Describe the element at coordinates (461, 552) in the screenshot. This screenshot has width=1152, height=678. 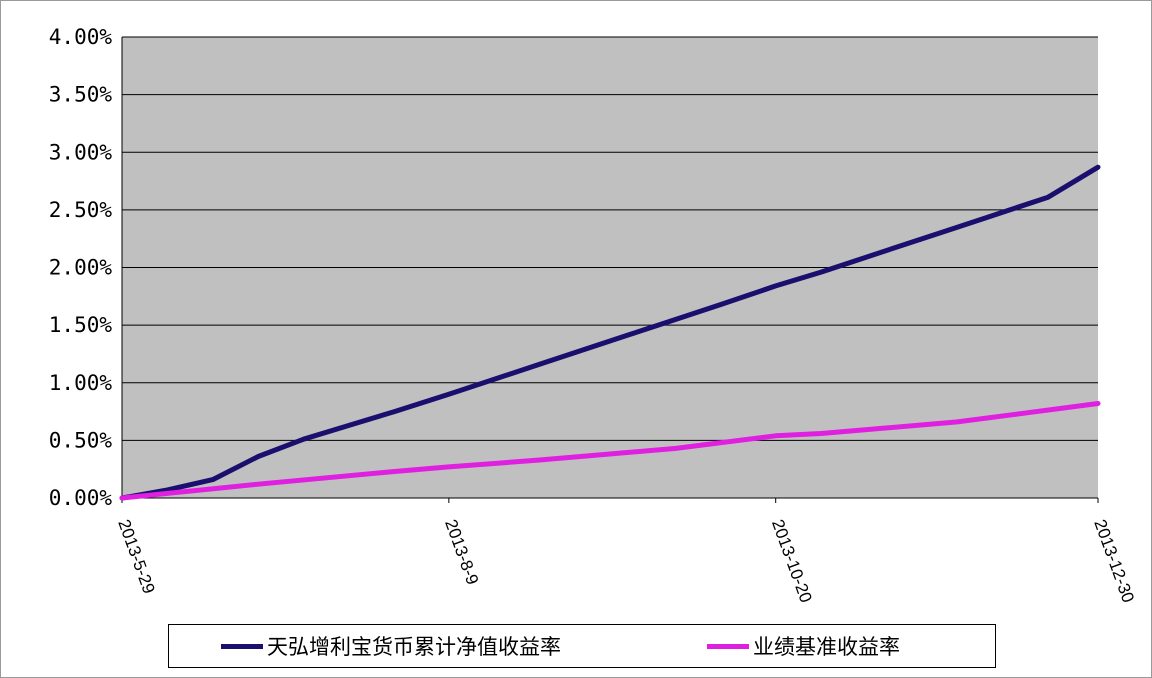
I see `x-tick-label: 2013-8-9` at that location.